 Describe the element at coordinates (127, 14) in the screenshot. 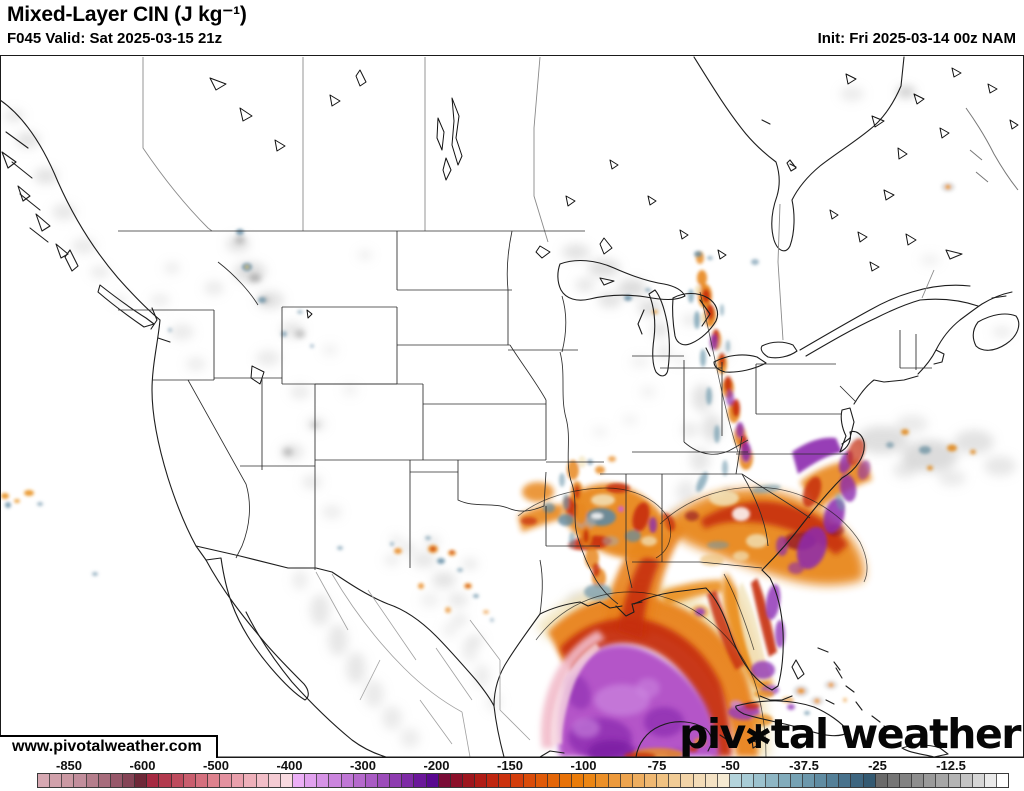

I see `page-title: Mixed-Layer CIN (J kg⁻¹)` at that location.